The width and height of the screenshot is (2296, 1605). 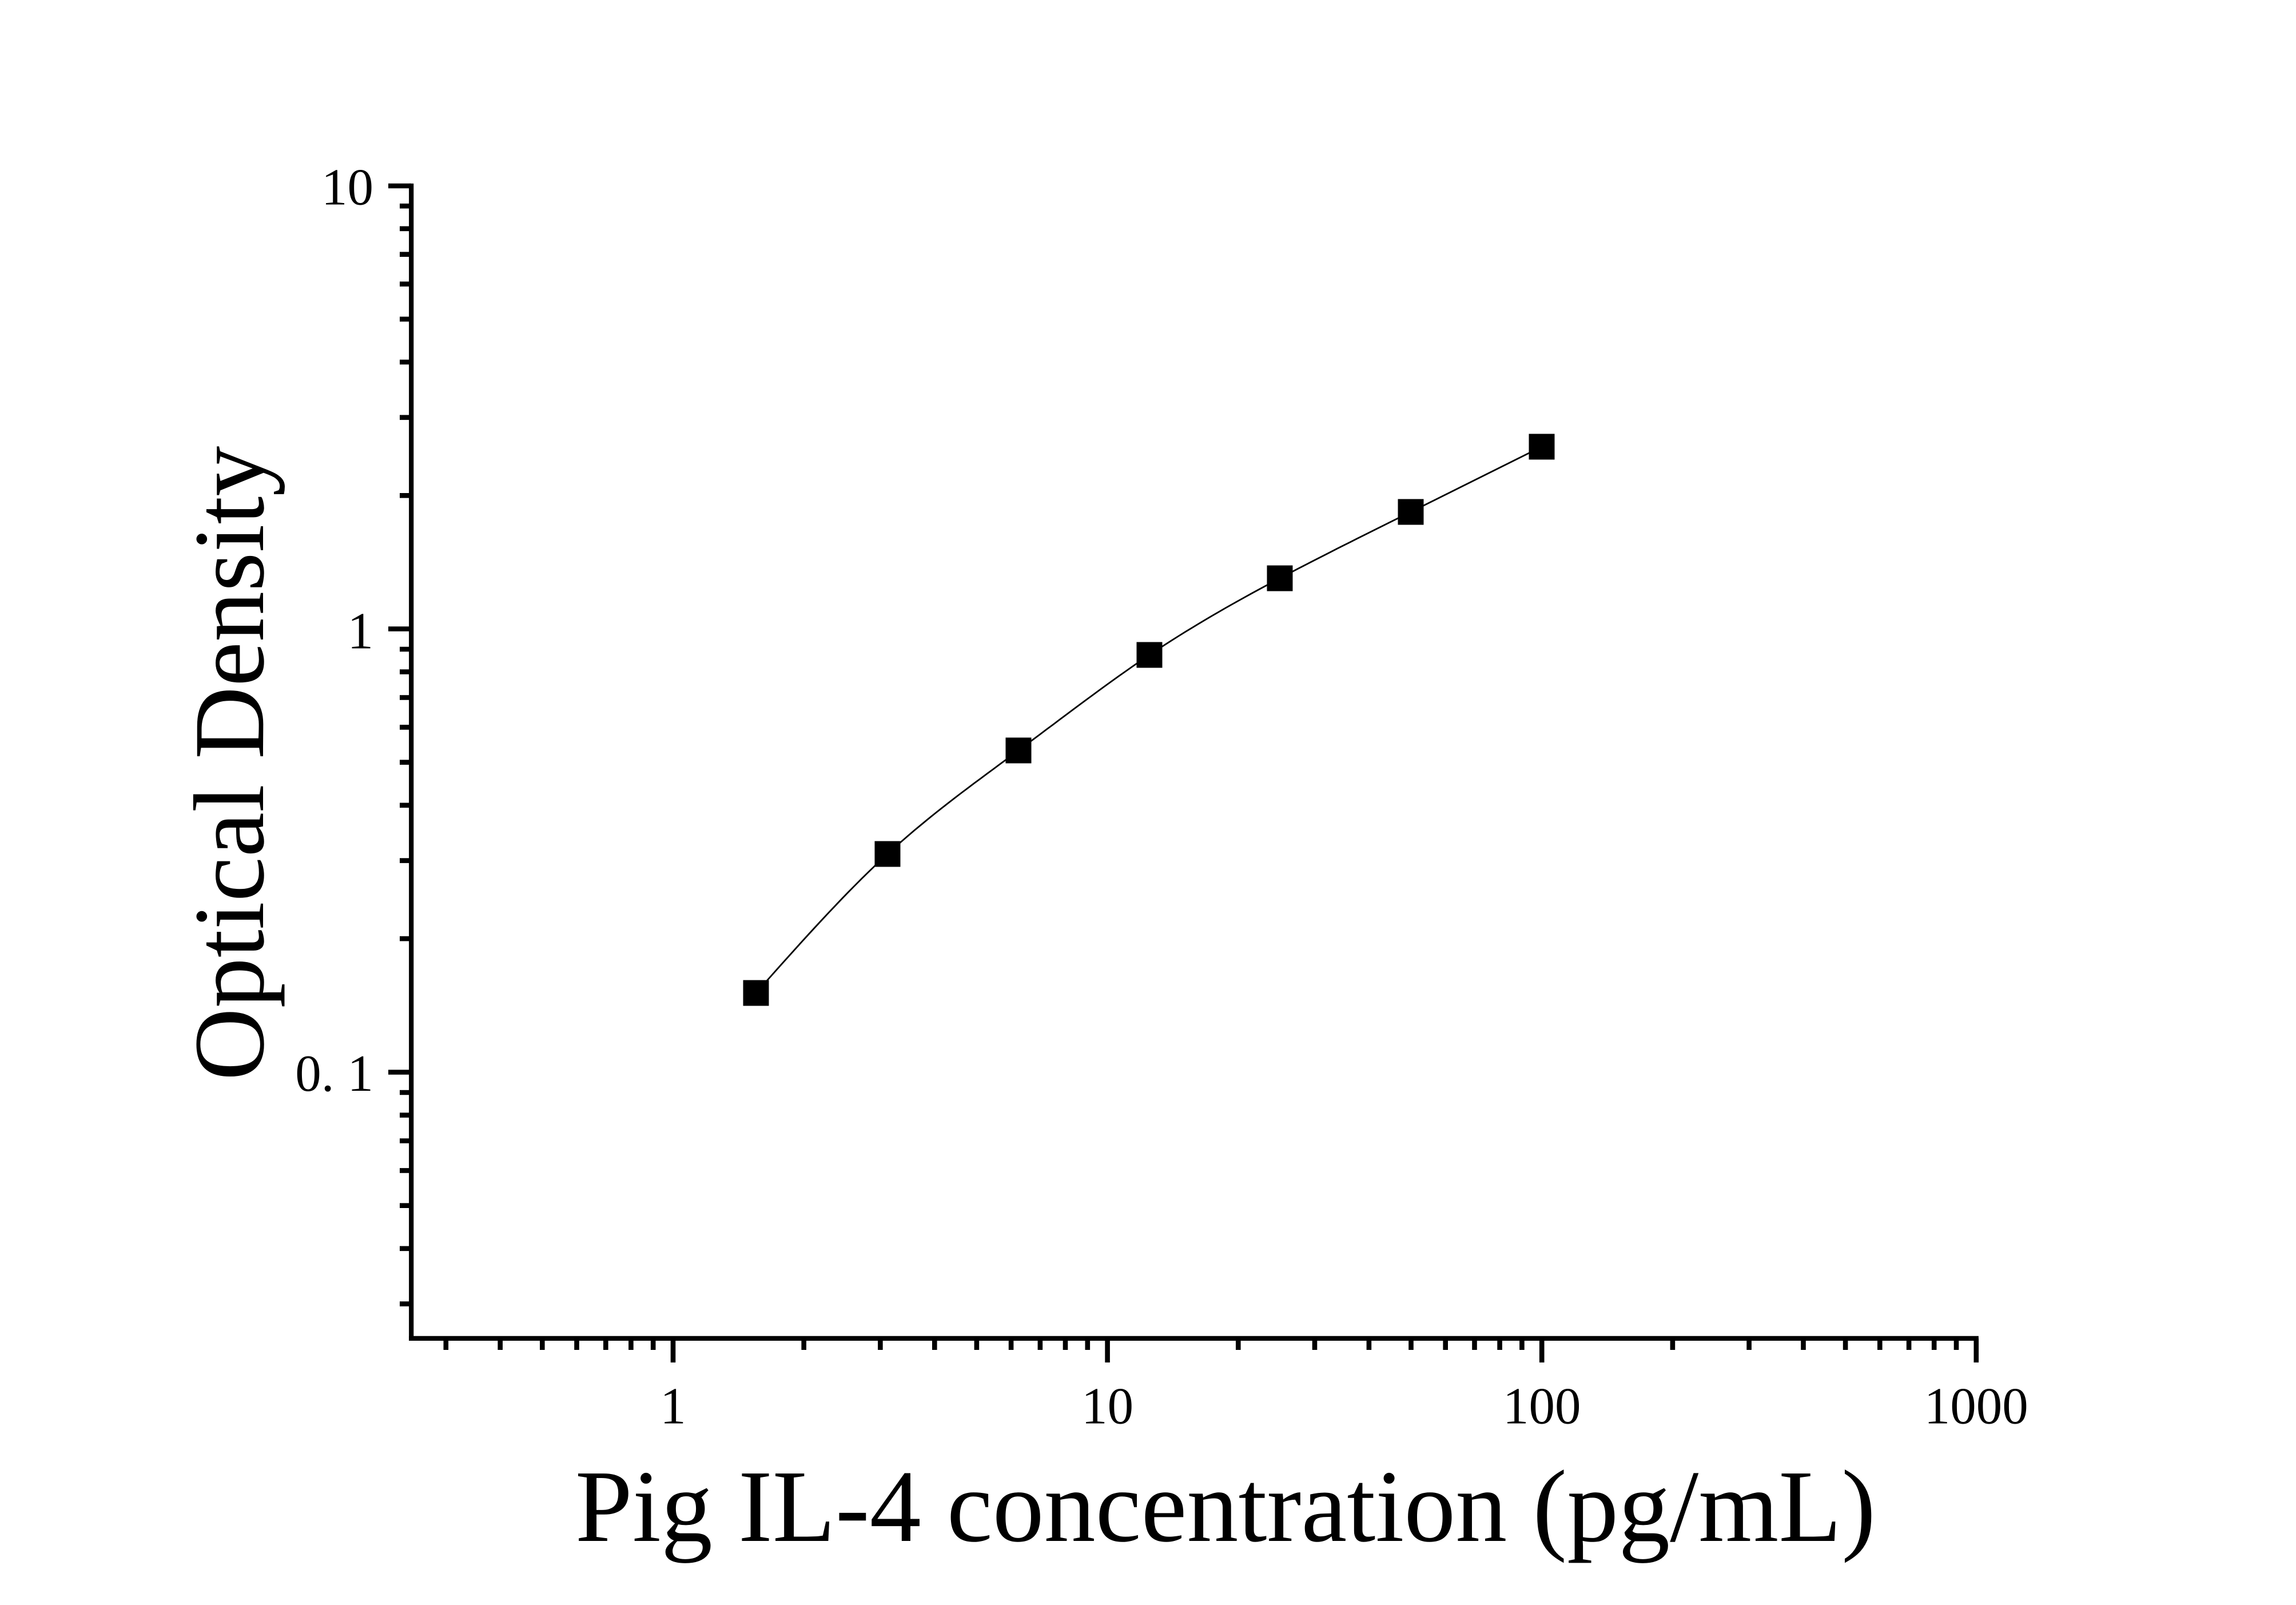 What do you see at coordinates (1542, 1406) in the screenshot?
I see `svg-text: 100` at bounding box center [1542, 1406].